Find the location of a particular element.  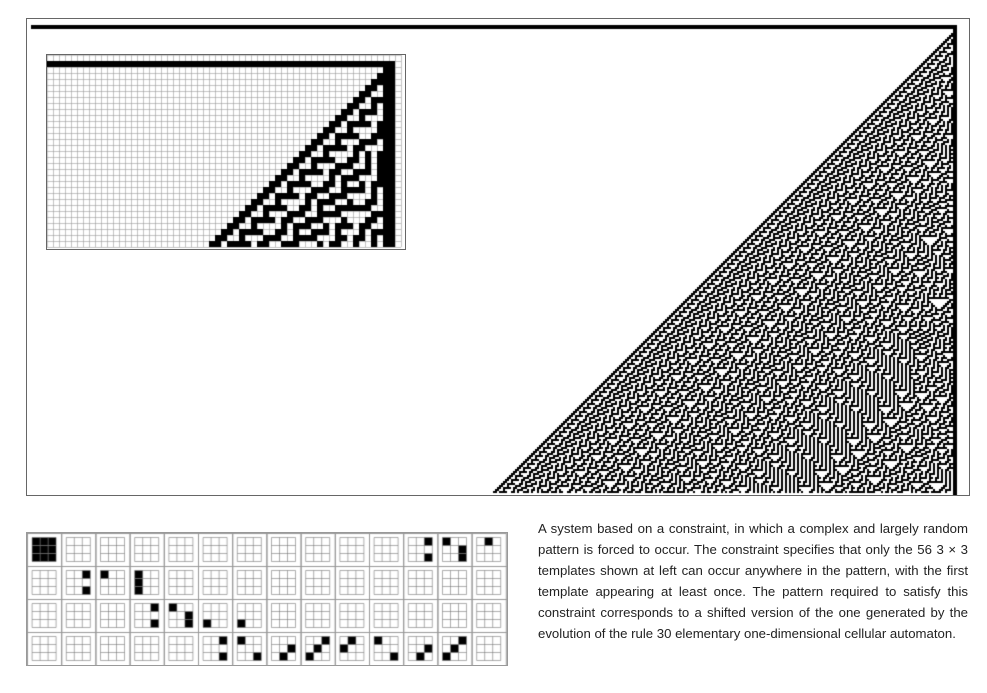

templates-canvas is located at coordinates (267, 599).